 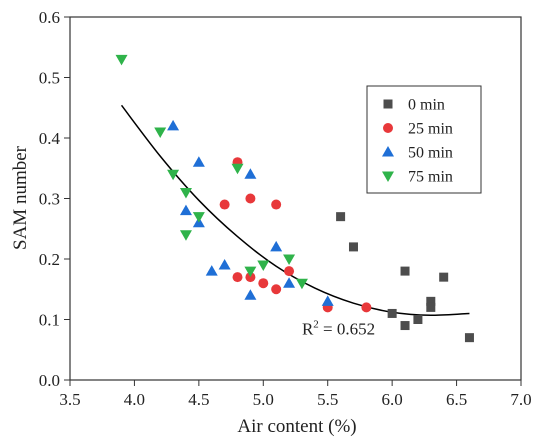 What do you see at coordinates (50, 138) in the screenshot?
I see `y-tick-label-4: 0.4` at bounding box center [50, 138].